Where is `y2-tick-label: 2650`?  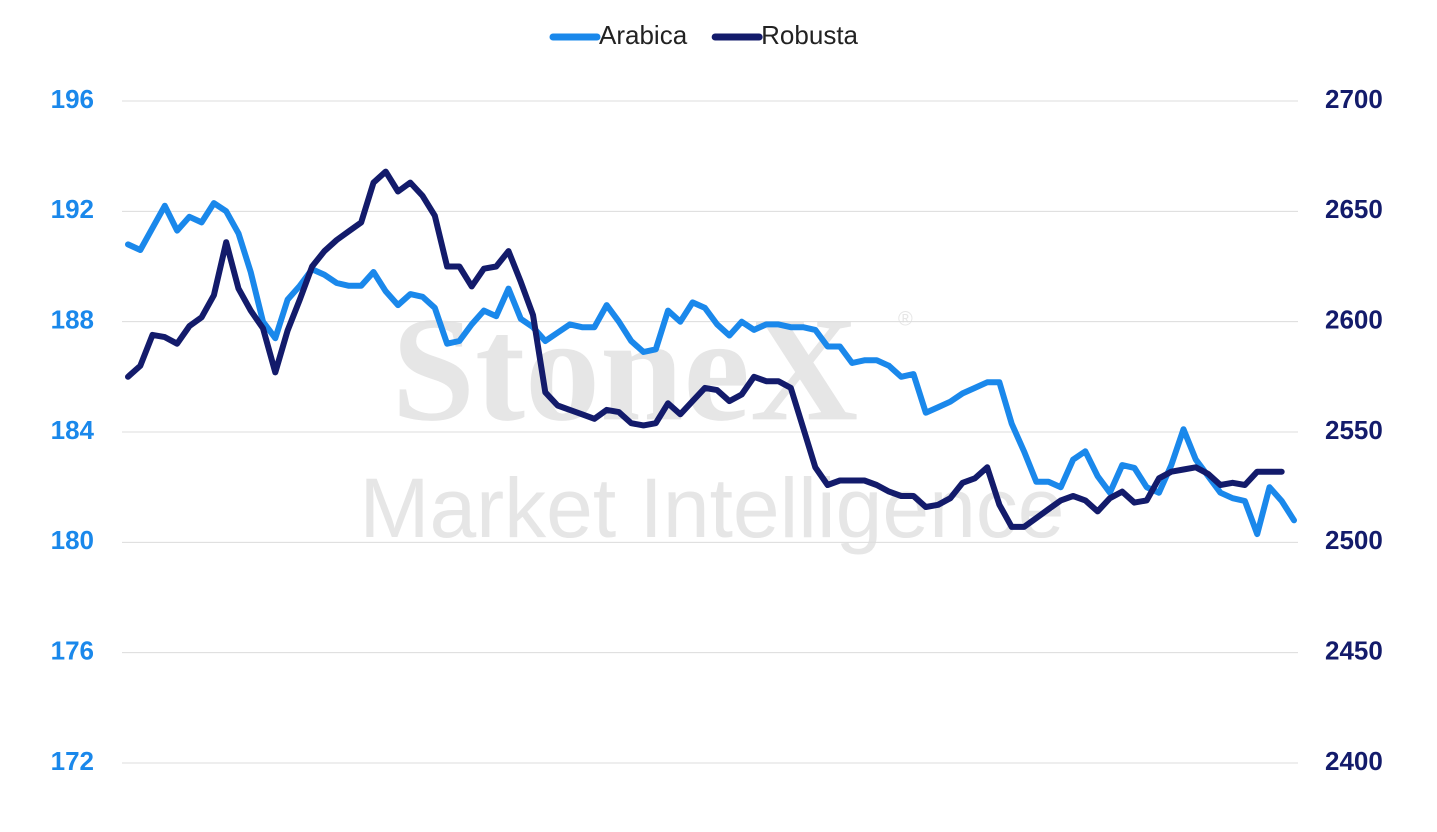
y2-tick-label: 2650 is located at coordinates (1354, 209).